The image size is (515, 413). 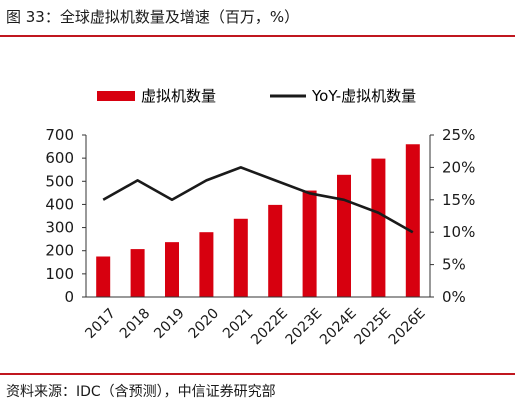 I want to click on x-tick-label: 2023E, so click(x=304, y=326).